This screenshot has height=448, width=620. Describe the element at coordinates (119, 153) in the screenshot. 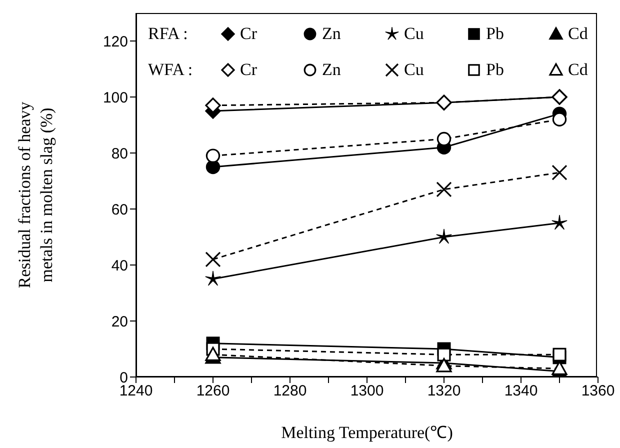

I see `y-tick-label: 80` at that location.